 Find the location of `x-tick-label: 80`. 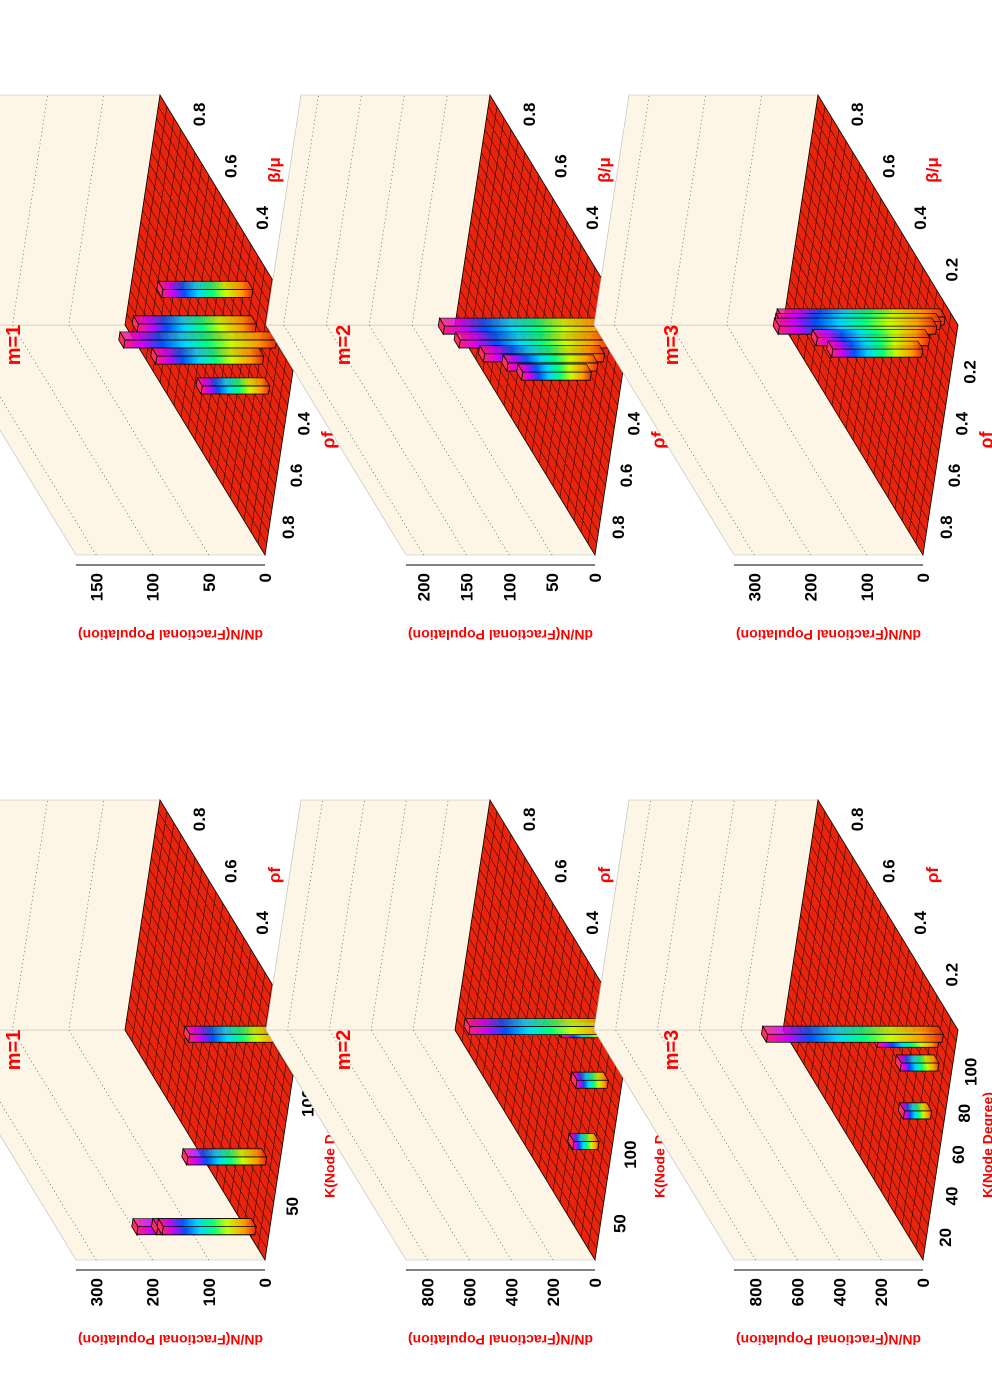

x-tick-label: 80 is located at coordinates (964, 1113).